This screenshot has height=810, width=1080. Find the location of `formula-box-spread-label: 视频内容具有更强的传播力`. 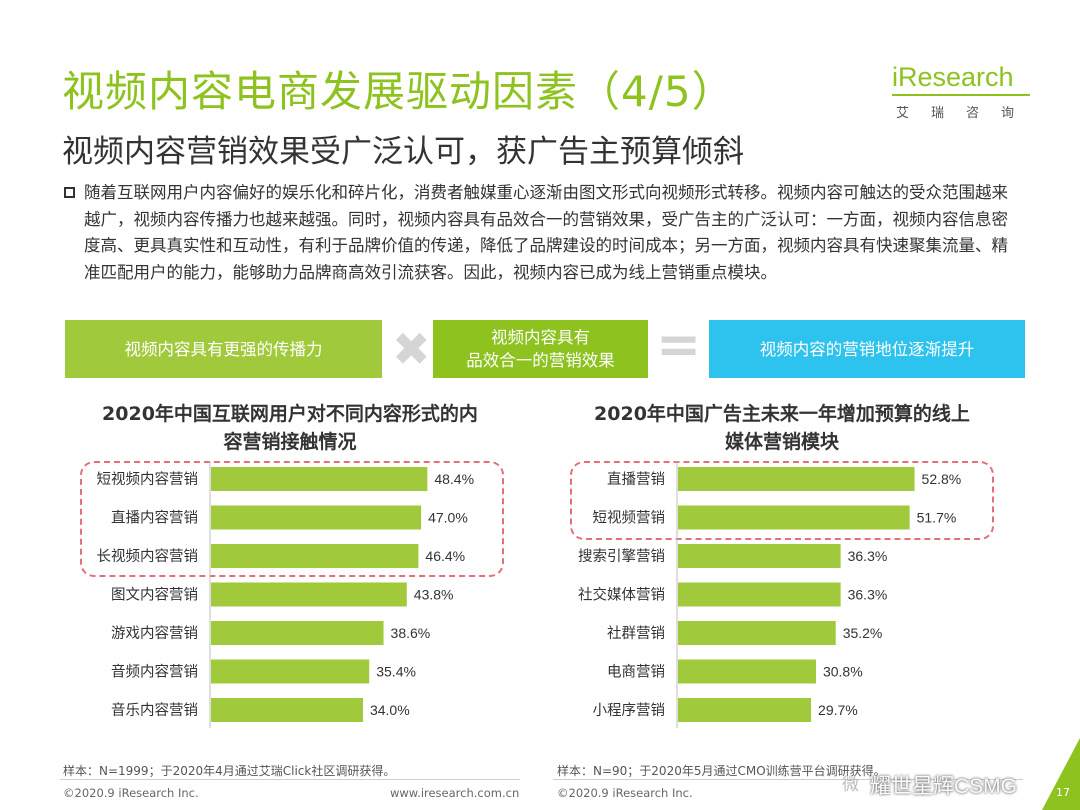

formula-box-spread-label: 视频内容具有更强的传播力 is located at coordinates (223, 349).